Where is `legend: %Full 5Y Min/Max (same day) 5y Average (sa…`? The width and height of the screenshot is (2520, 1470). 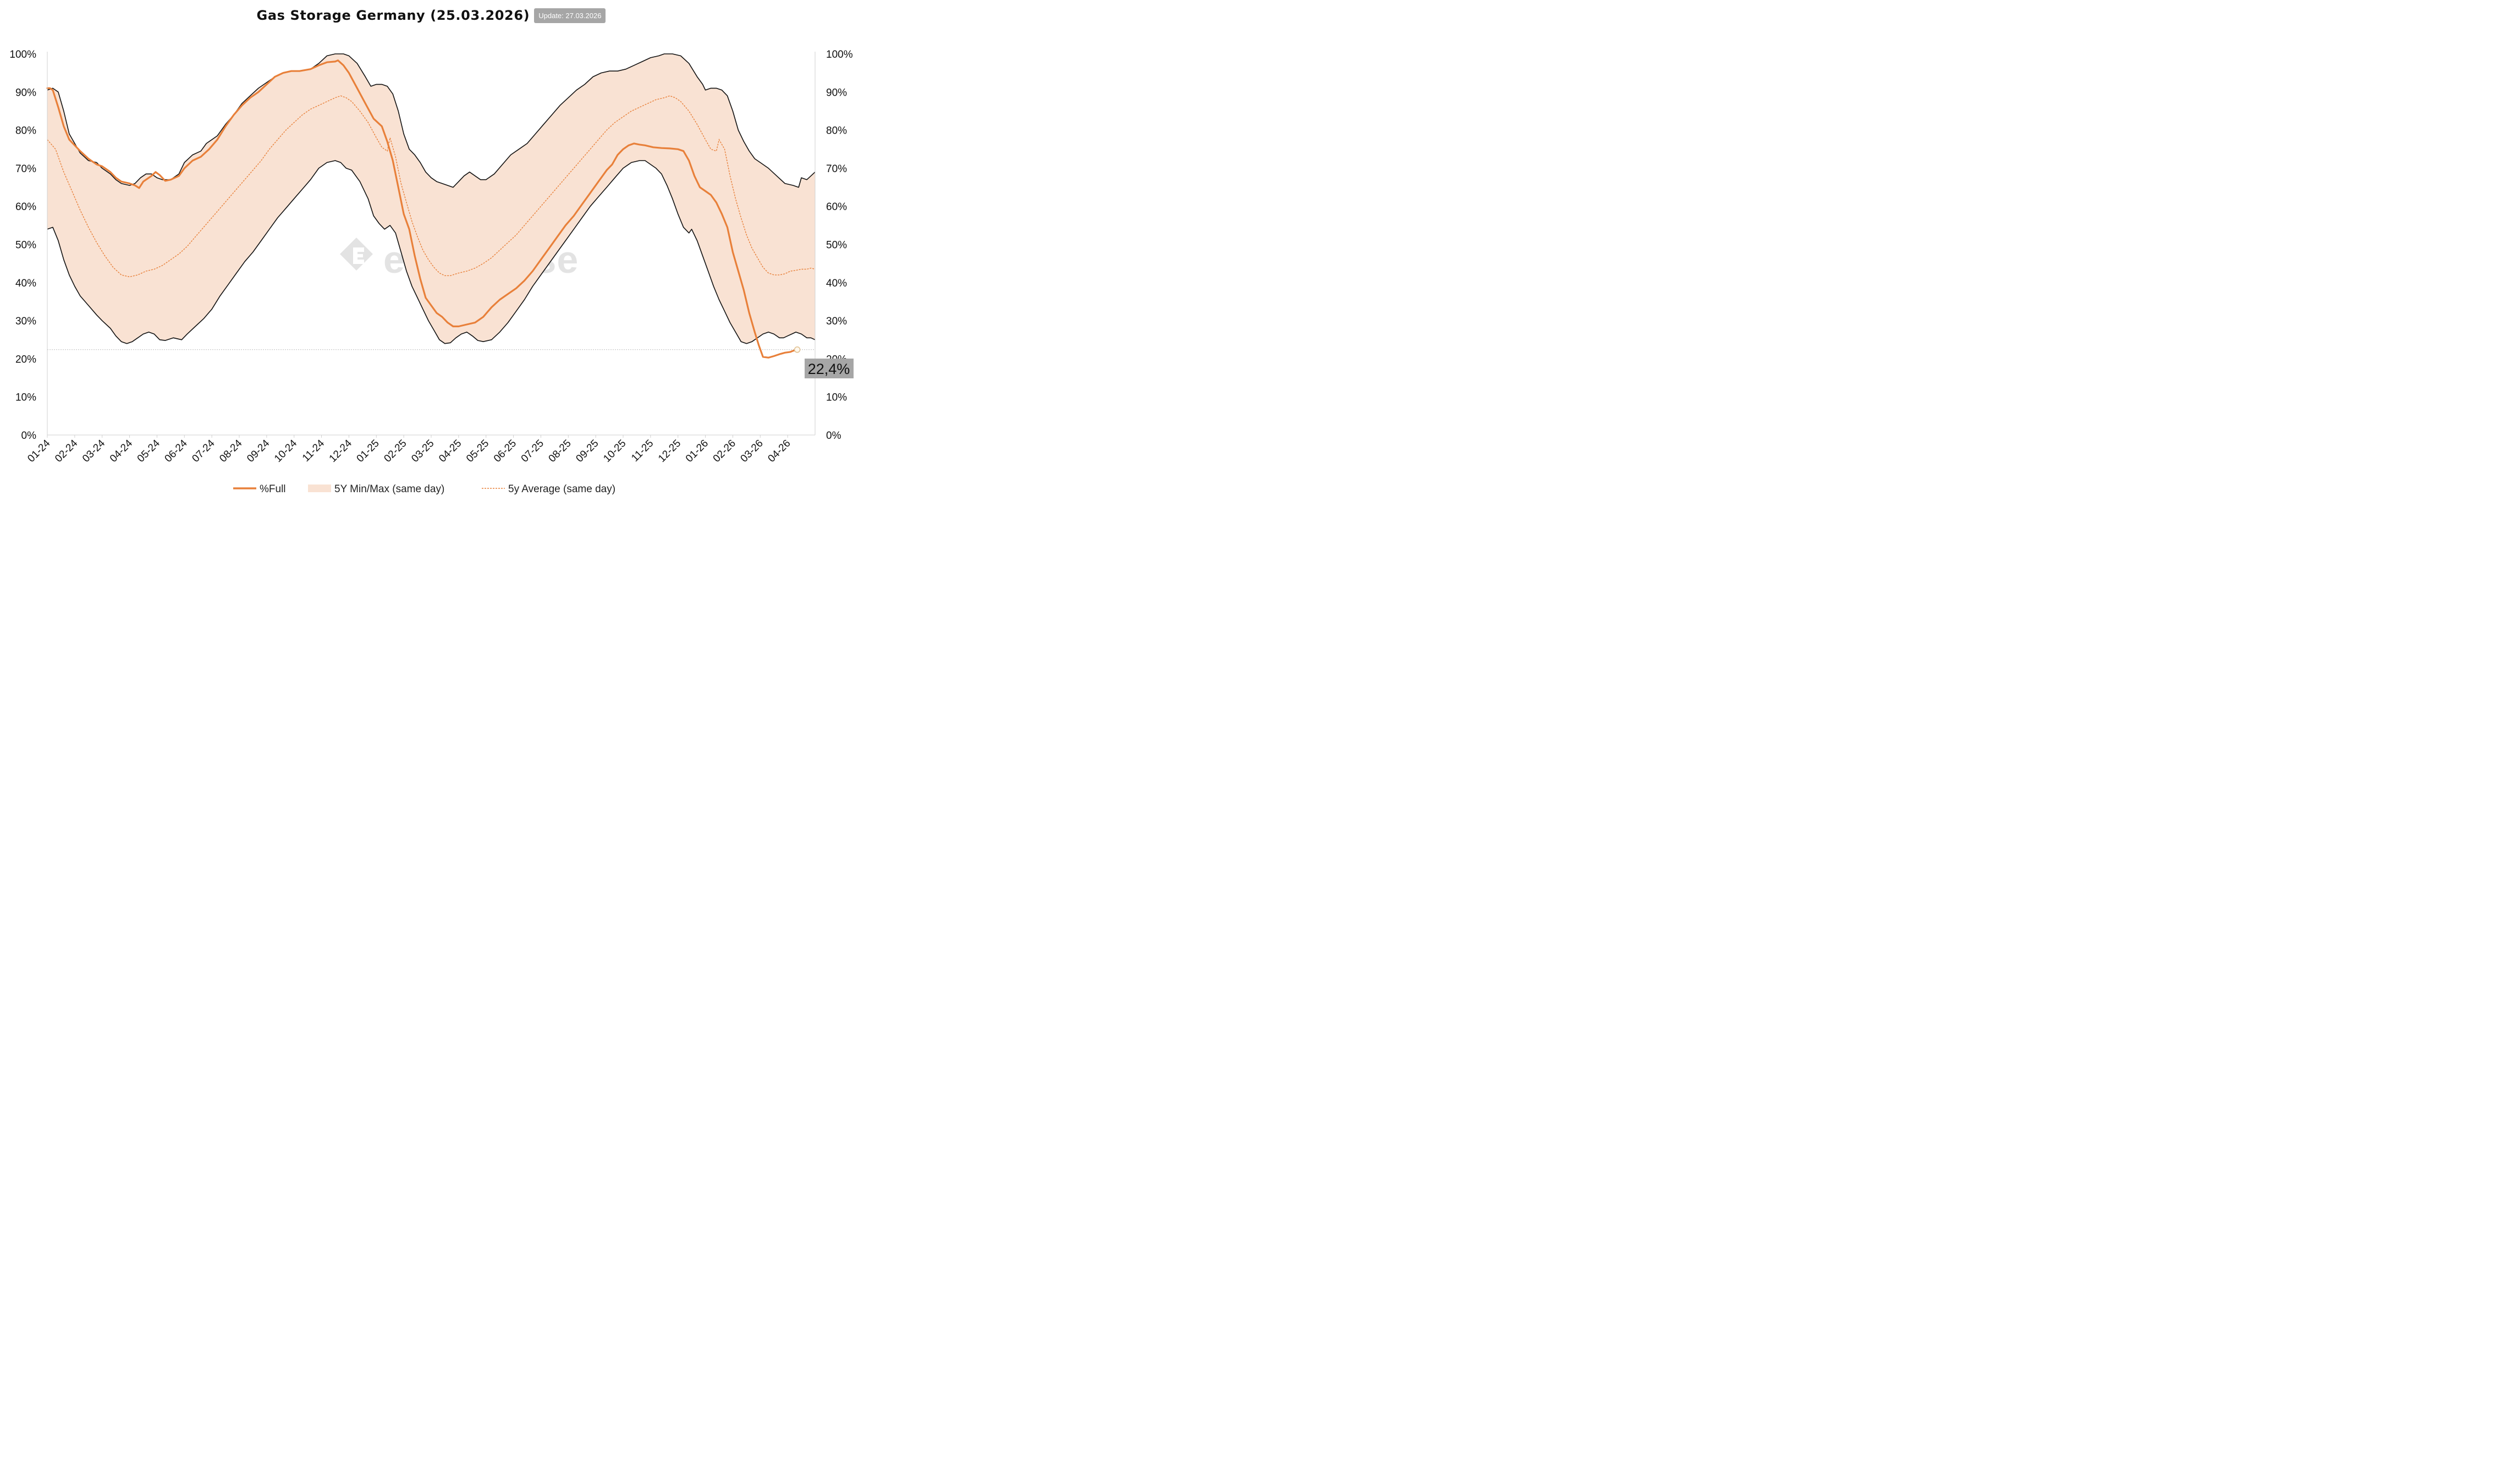 legend: %Full 5Y Min/Max (same day) 5y Average (sa… is located at coordinates (424, 489).